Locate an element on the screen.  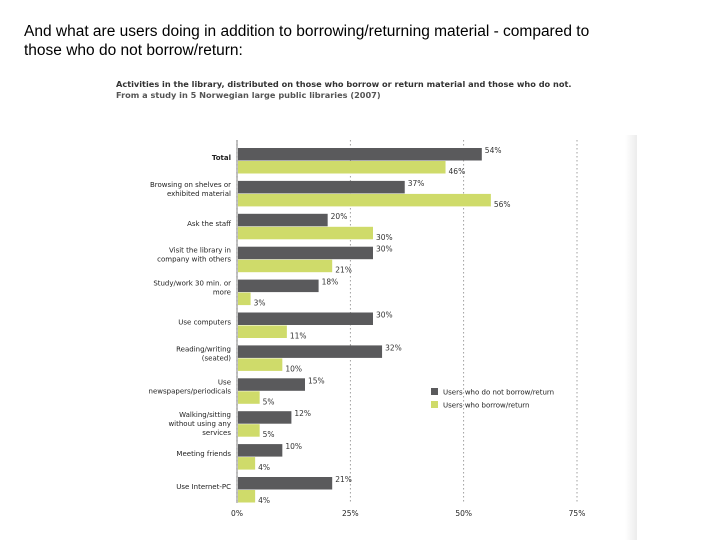
category-label: Reading/writing (seated) is located at coordinates (203, 353).